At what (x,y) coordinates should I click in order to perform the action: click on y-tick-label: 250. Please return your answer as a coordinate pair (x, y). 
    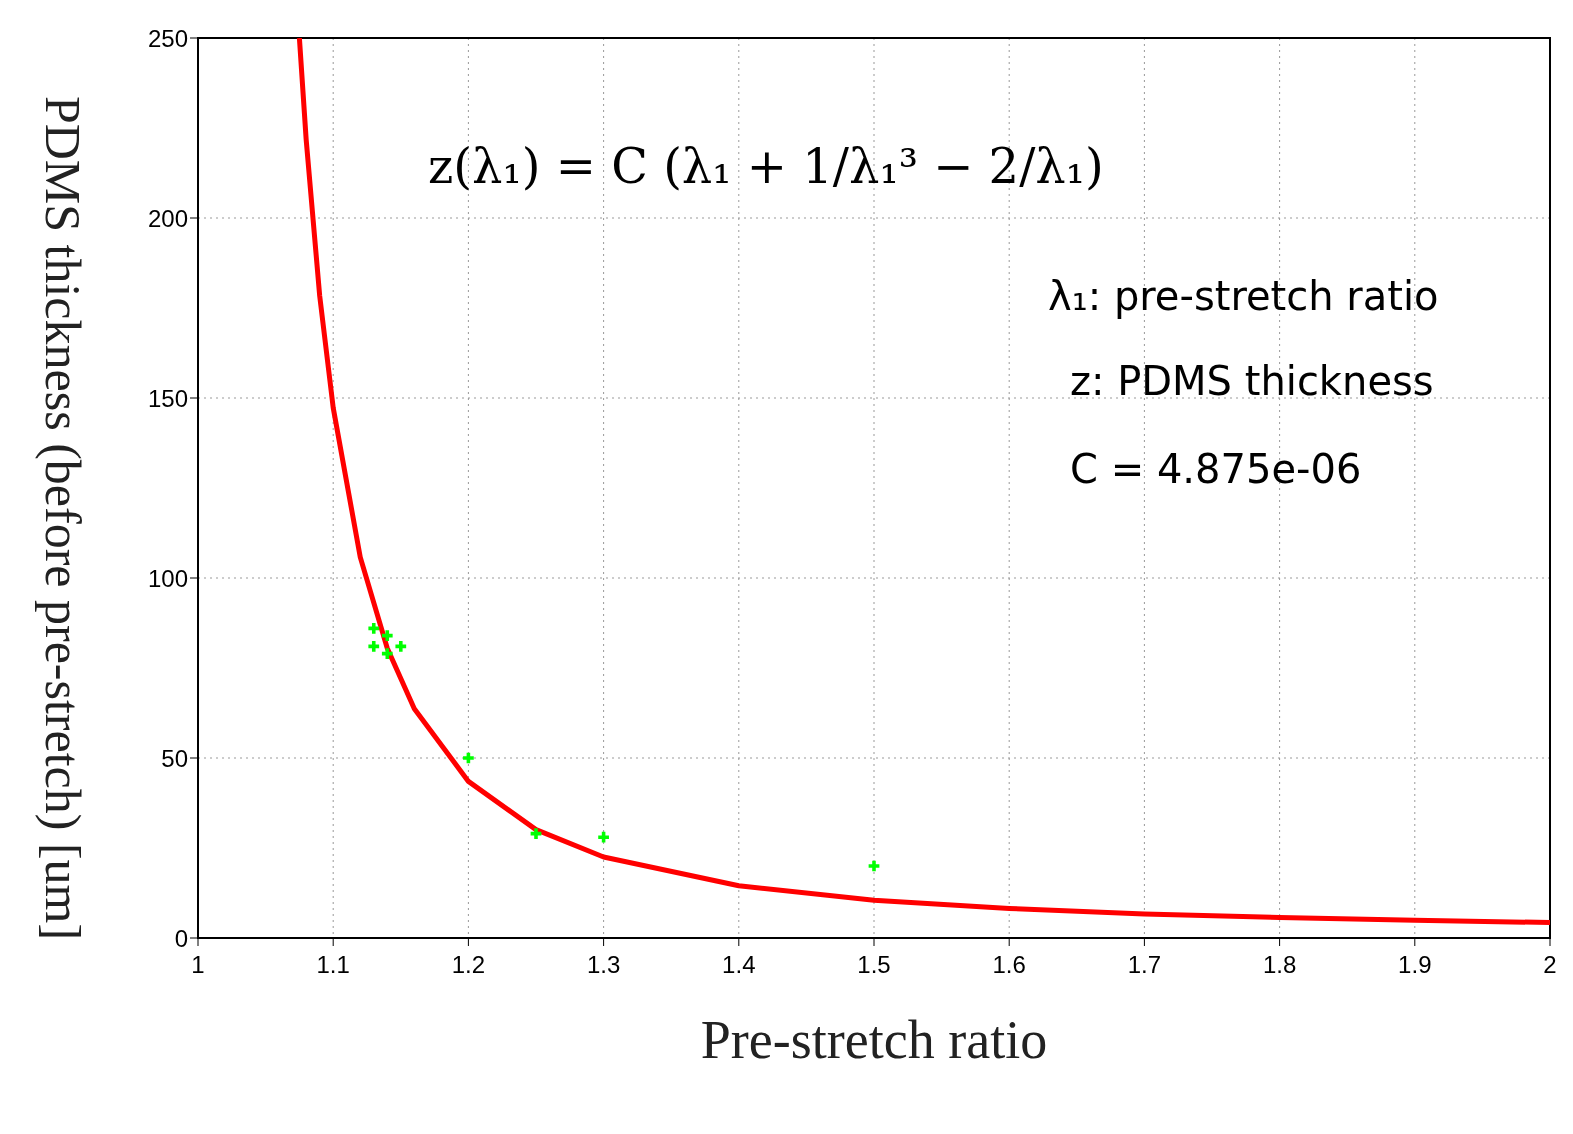
    Looking at the image, I should click on (167, 38).